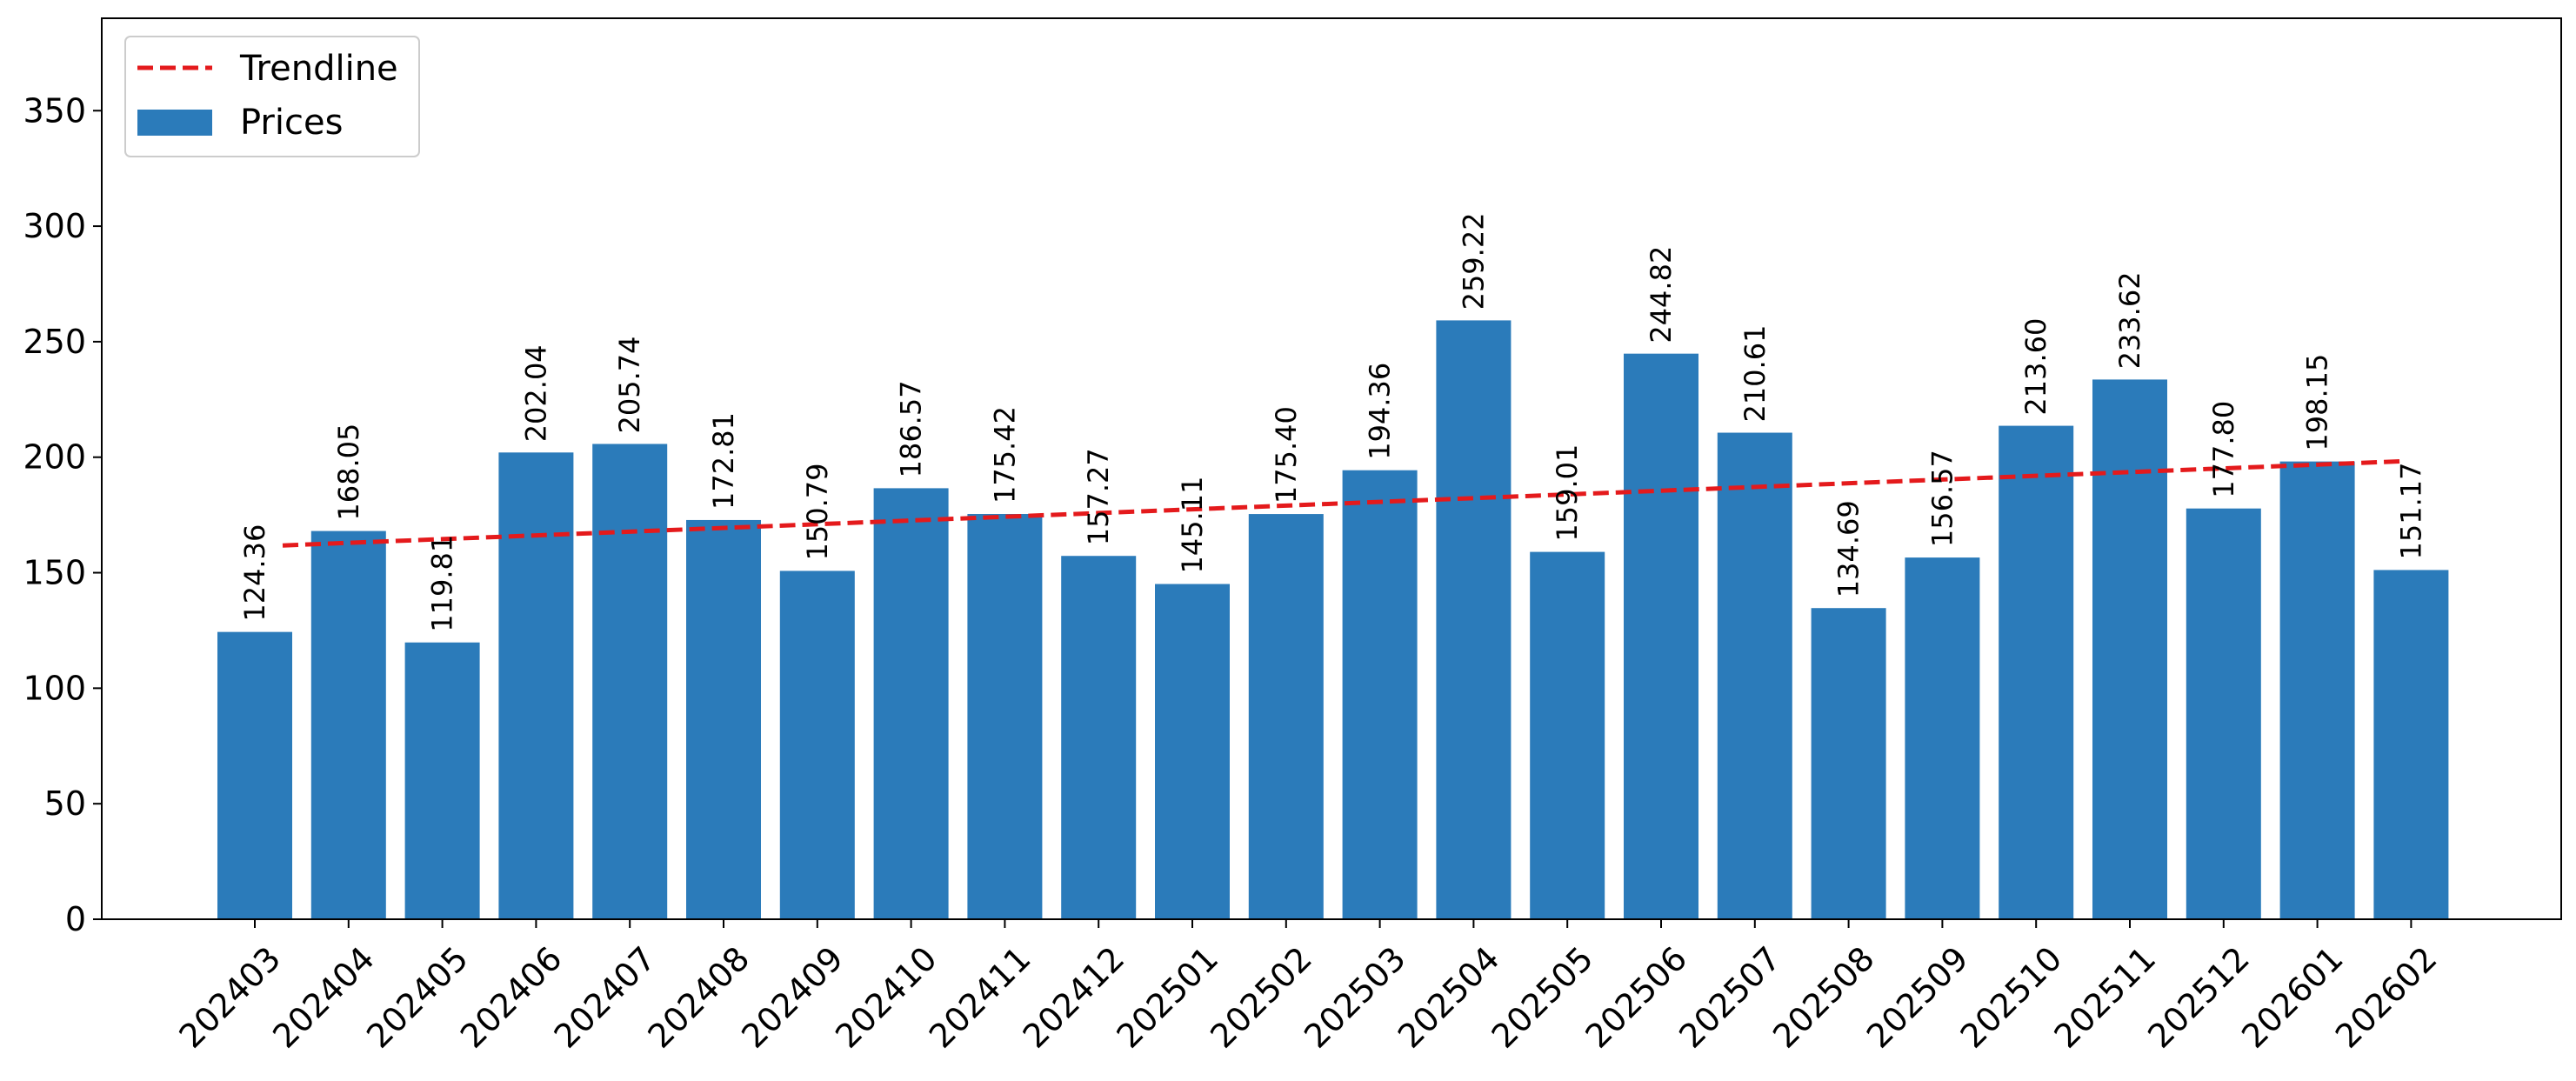 The width and height of the screenshot is (2576, 1081). Describe the element at coordinates (511, 997) in the screenshot. I see `x-tick-label: 202406` at that location.